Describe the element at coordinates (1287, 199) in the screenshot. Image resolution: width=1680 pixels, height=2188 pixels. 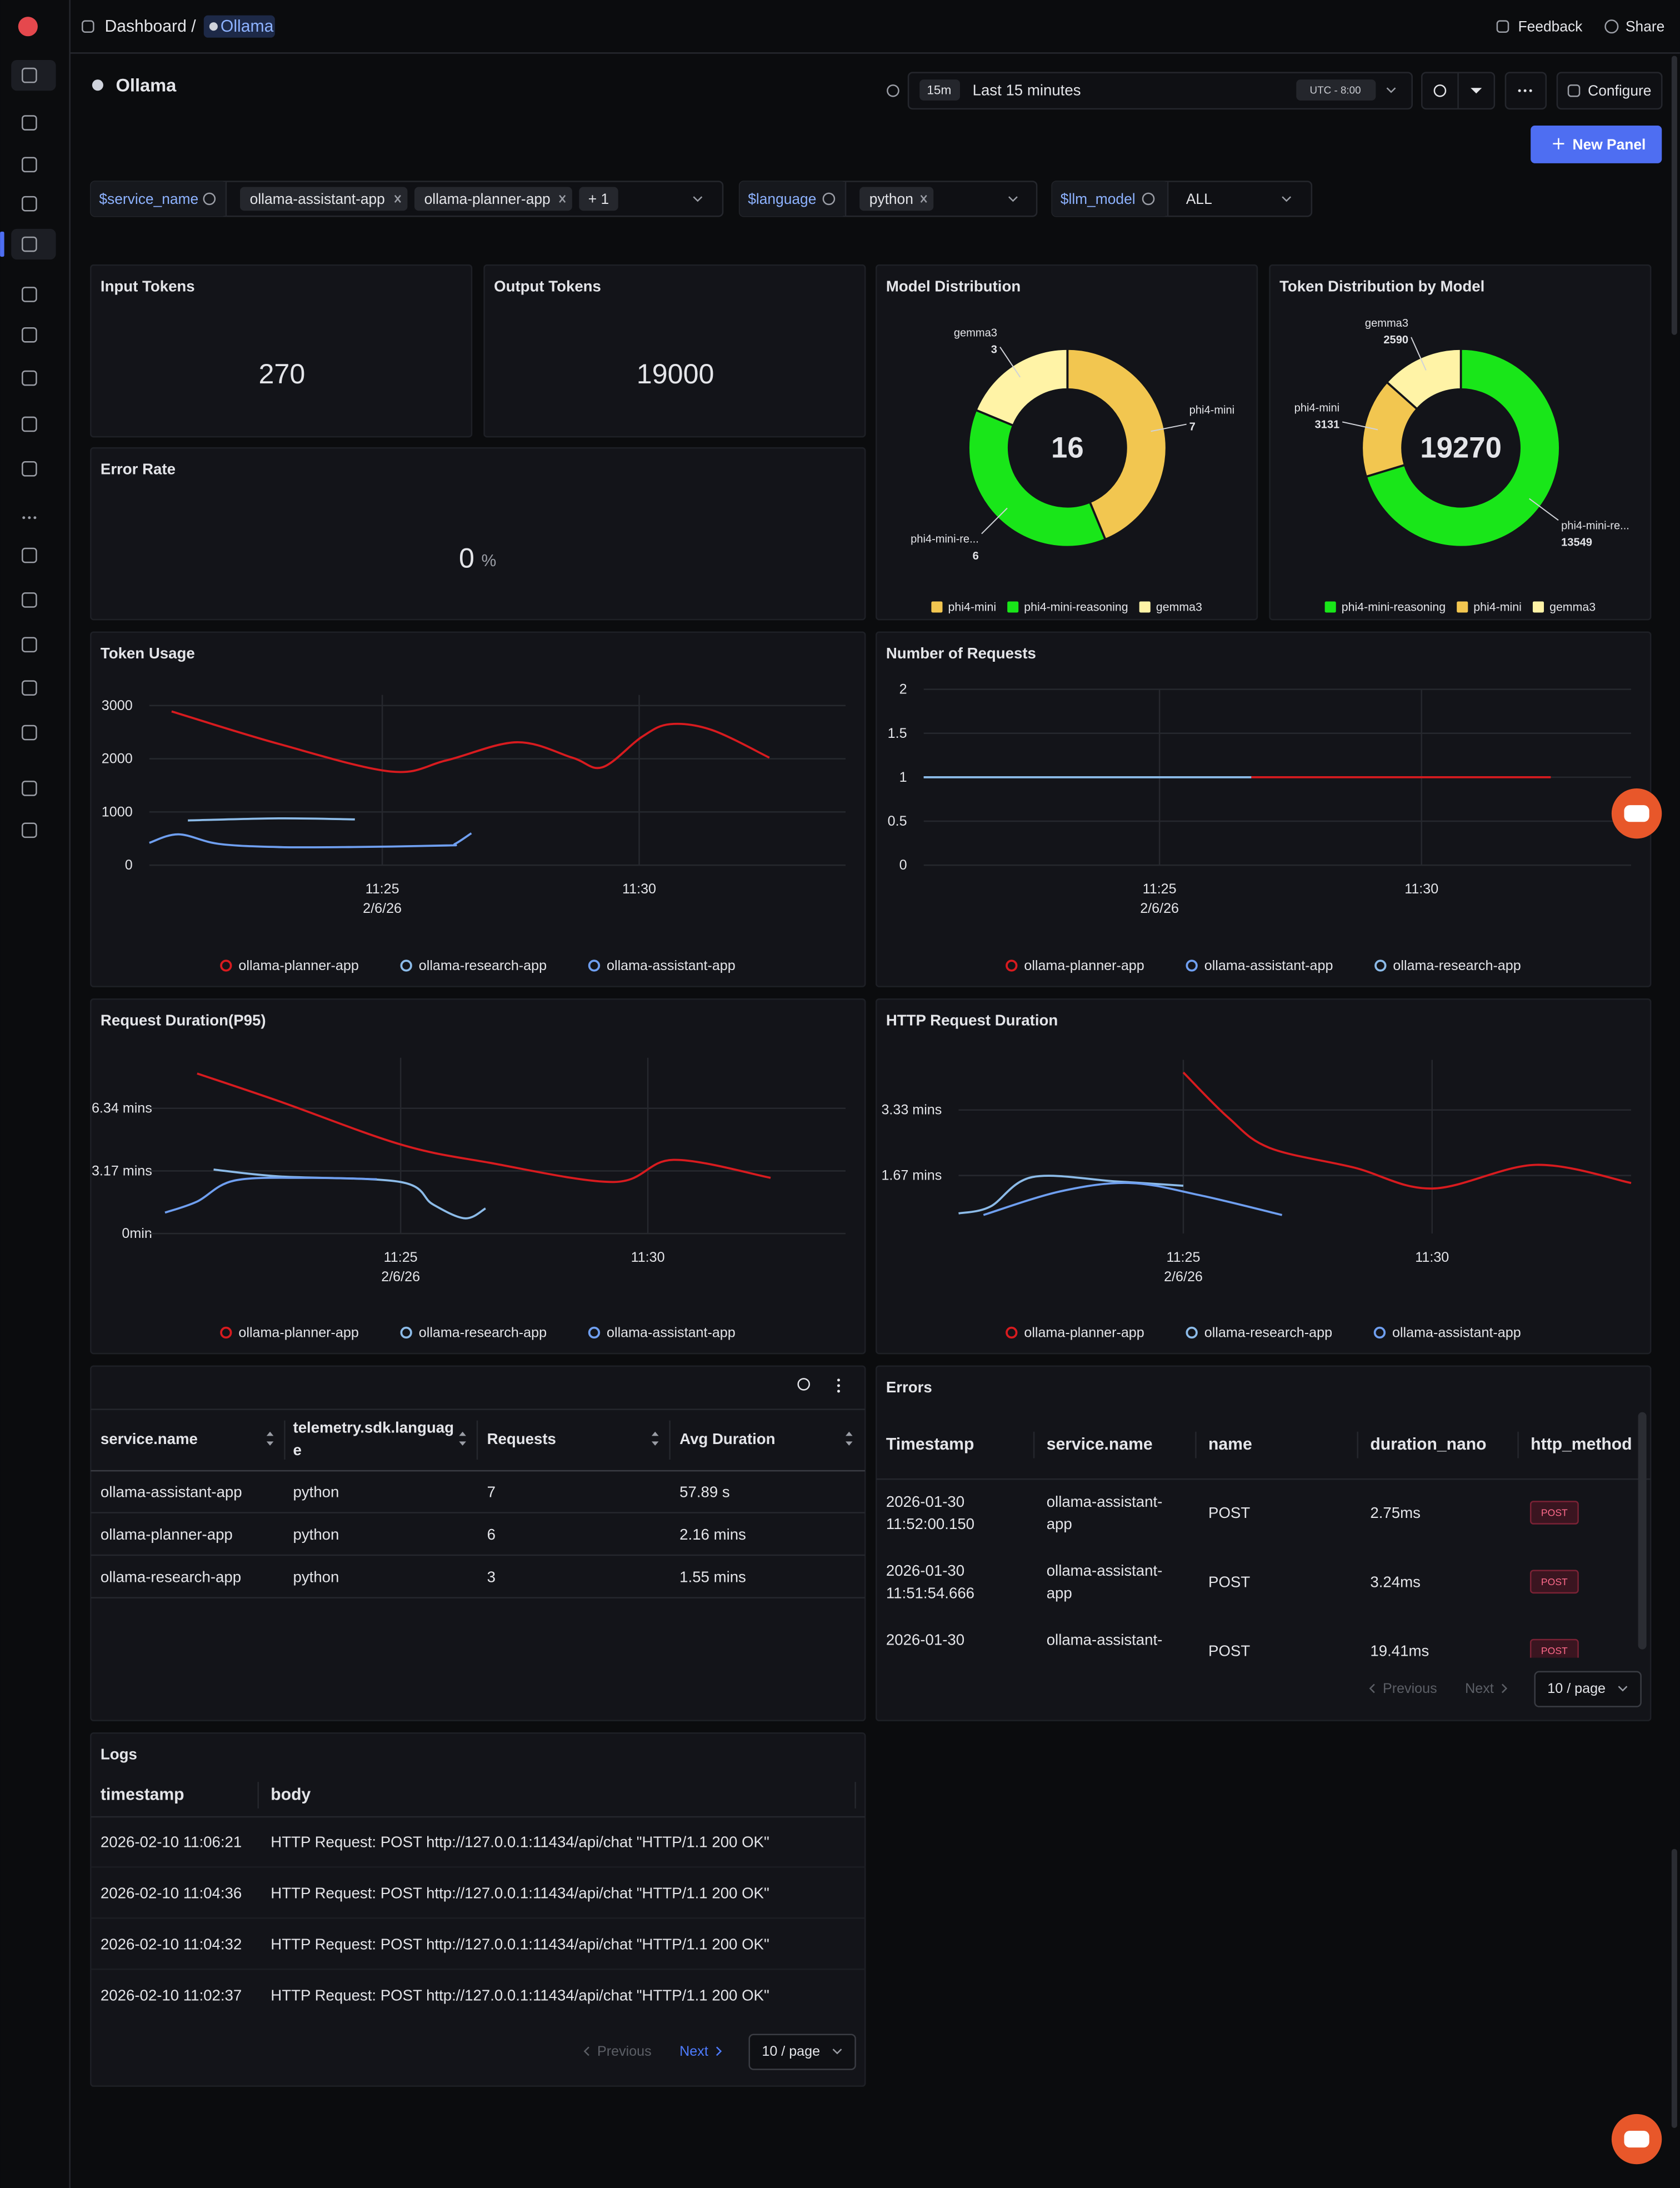
I see `chevron` at that location.